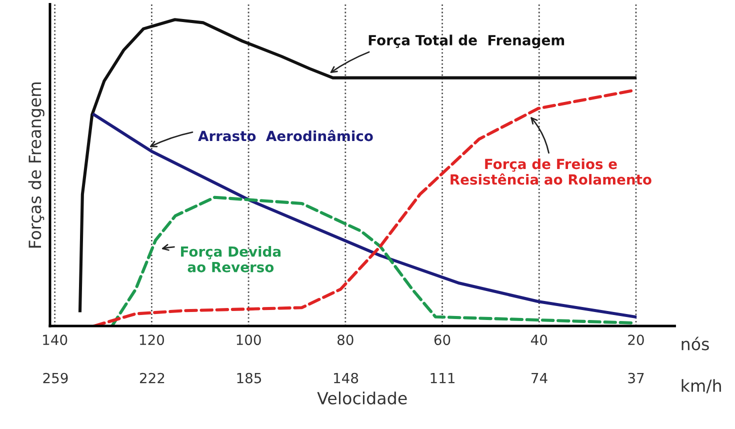  I want to click on x2-tick-label: 111, so click(442, 378).